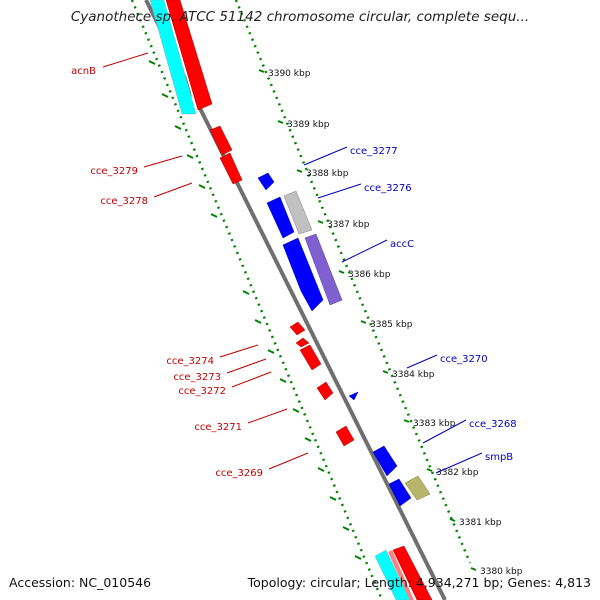 This screenshot has width=600, height=600. I want to click on scale-tick-label: 3383 kbp, so click(434, 424).